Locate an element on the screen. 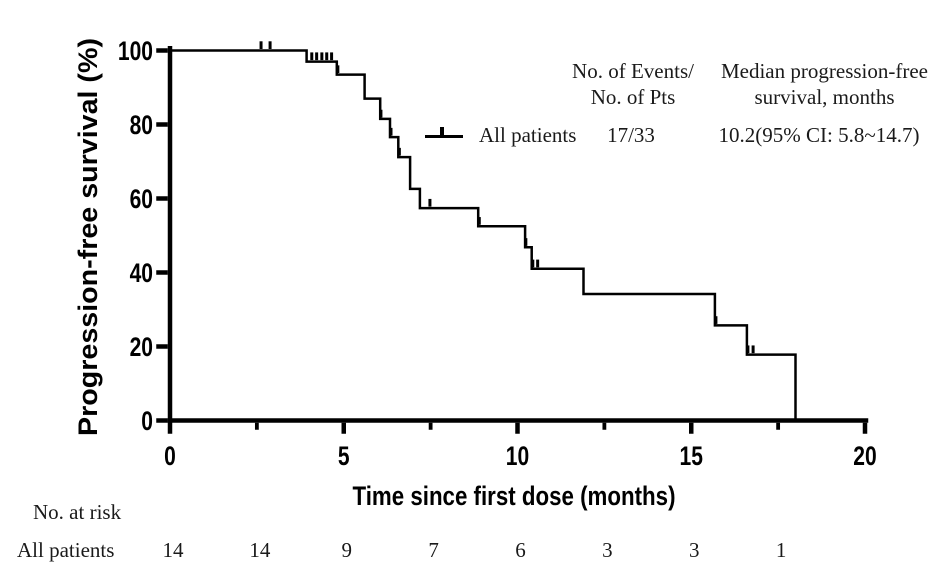 This screenshot has height=586, width=931. median-column-header: Median progression-free survival, months is located at coordinates (821, 84).